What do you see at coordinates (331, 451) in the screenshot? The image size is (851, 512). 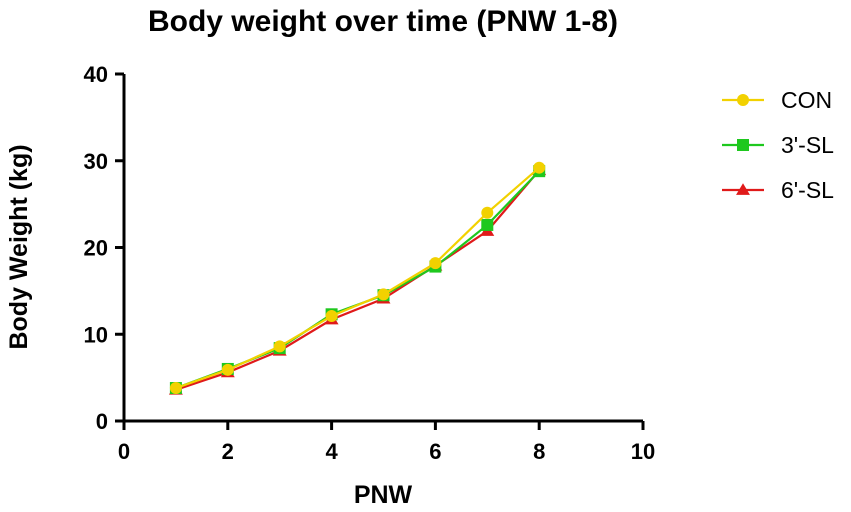 I see `x-tick-label: 4` at bounding box center [331, 451].